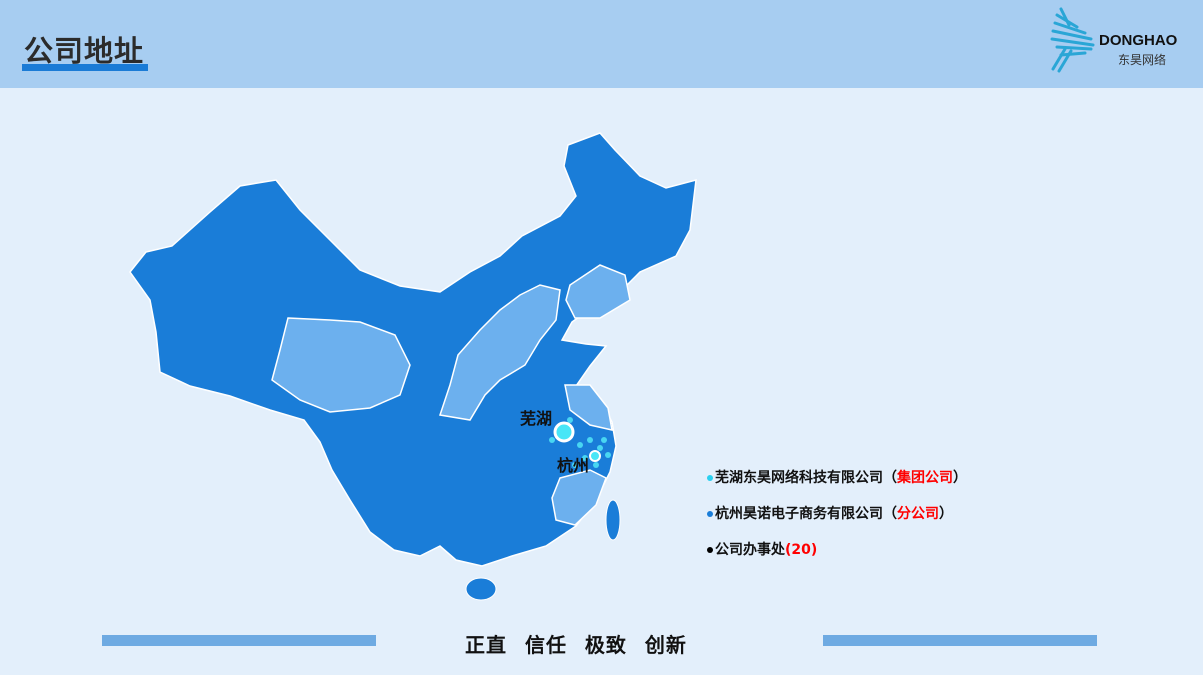 This screenshot has height=675, width=1203. I want to click on legend-item-hangzhou: 杭州昊诺电子商务有限公司（分公司）, so click(830, 513).